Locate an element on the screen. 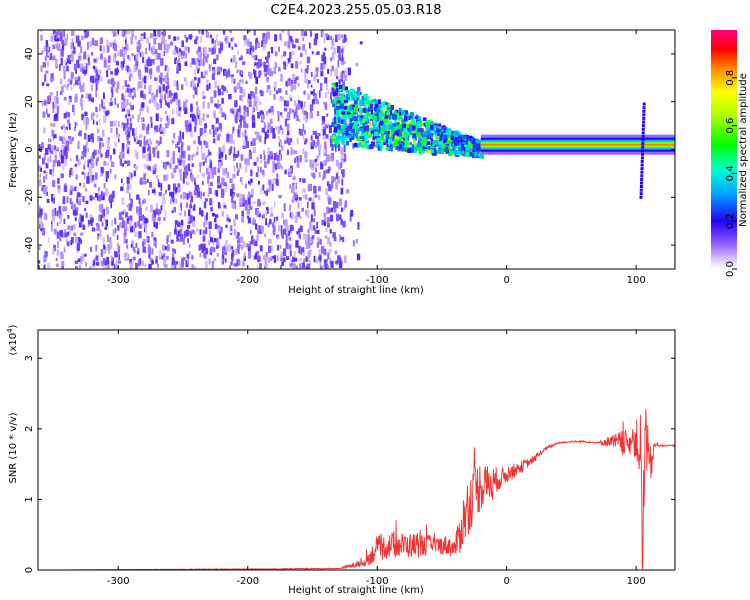  colorbar-tick-label: 0.6 is located at coordinates (730, 126).